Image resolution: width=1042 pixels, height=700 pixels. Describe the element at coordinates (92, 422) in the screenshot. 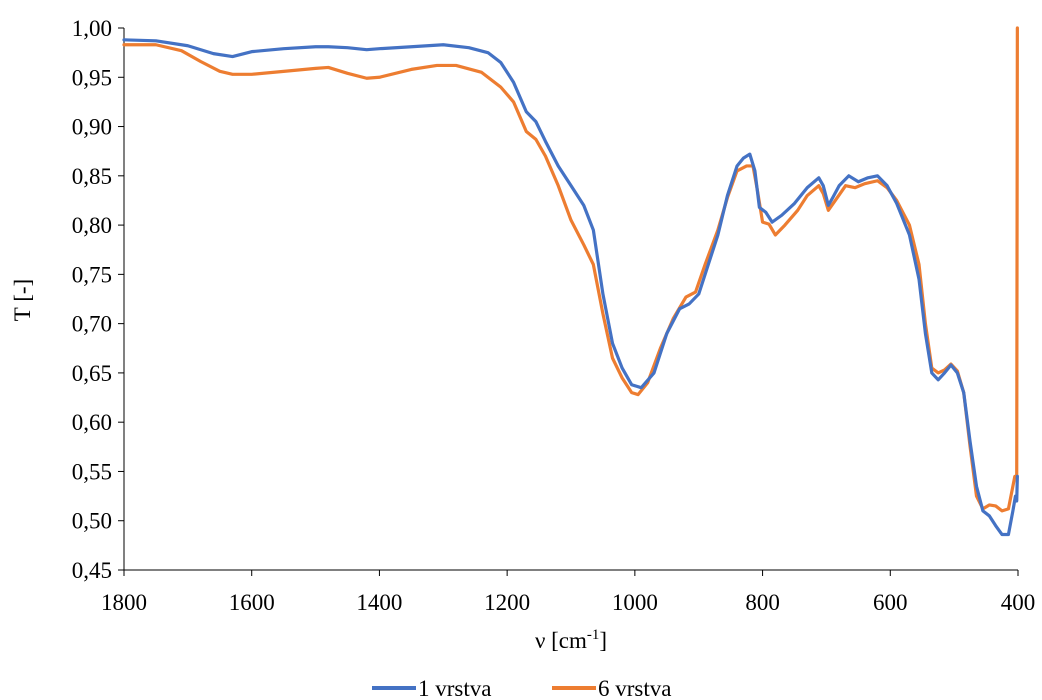

I see `y-tick-label: 0,60` at that location.